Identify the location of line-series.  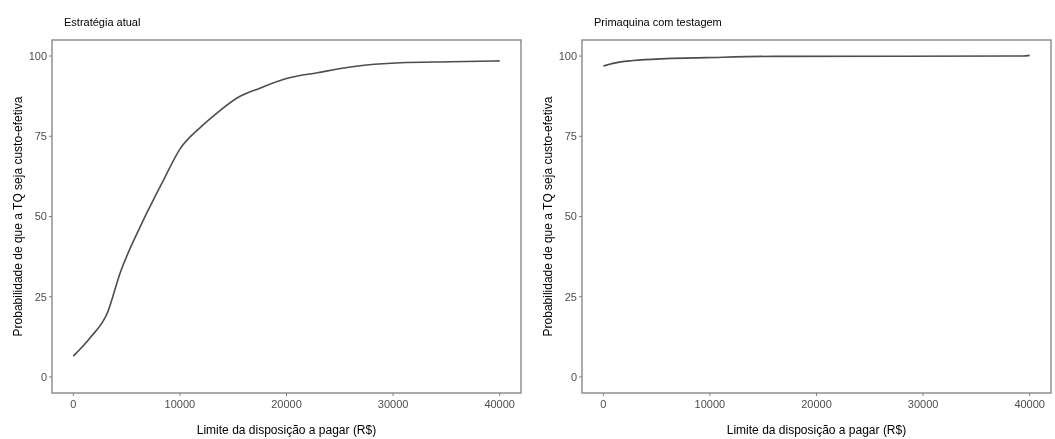
(816, 60).